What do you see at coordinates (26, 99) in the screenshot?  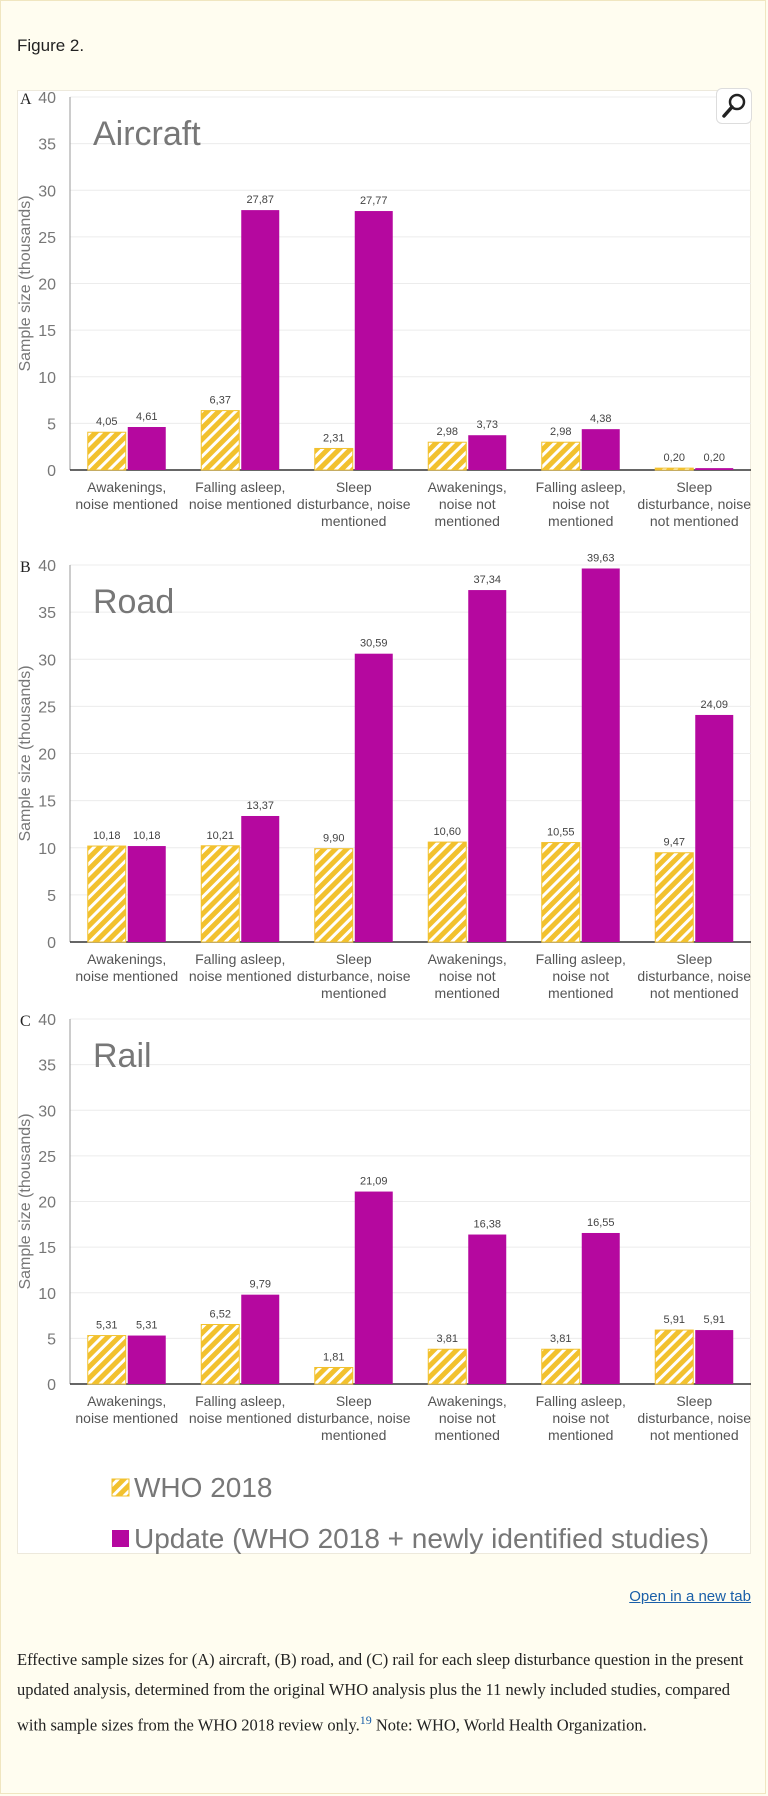 I see `panel-letter: A` at bounding box center [26, 99].